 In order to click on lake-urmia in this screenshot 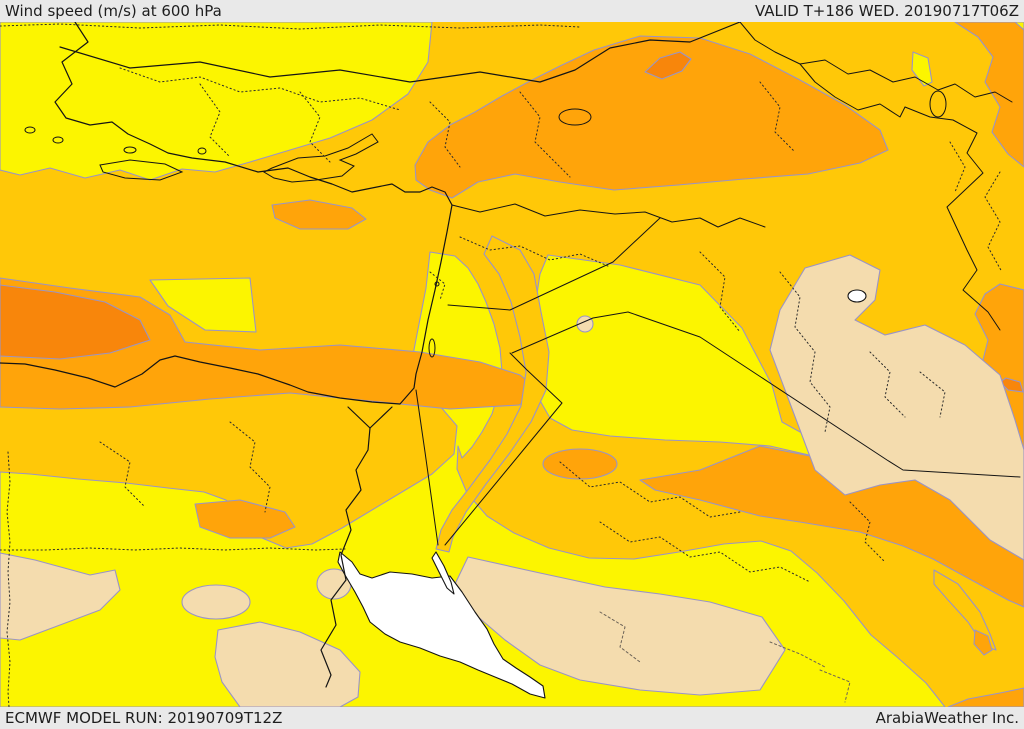, I will do `click(938, 104)`.